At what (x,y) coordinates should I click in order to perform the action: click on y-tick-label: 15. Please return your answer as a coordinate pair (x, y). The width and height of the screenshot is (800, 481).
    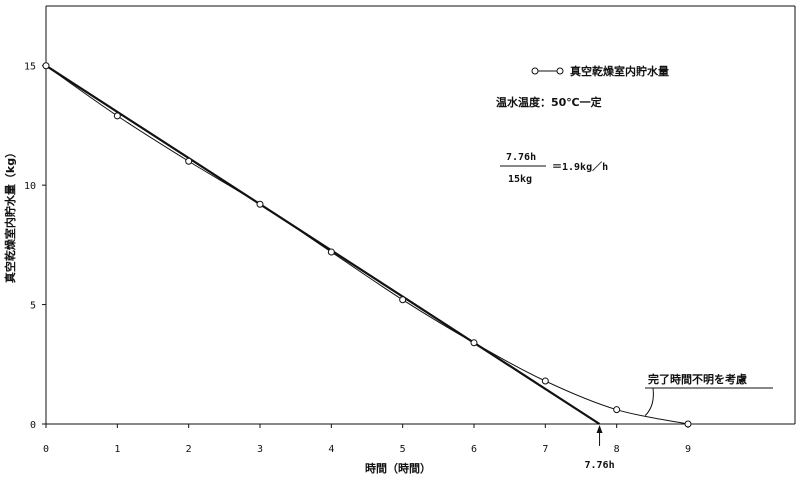
    Looking at the image, I should click on (30, 67).